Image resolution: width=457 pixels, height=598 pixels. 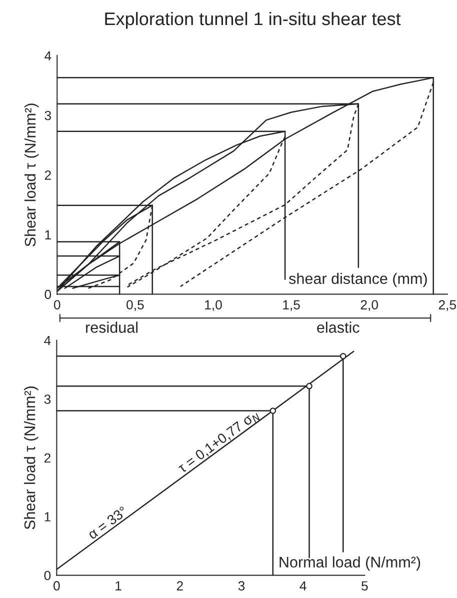 What do you see at coordinates (179, 585) in the screenshot?
I see `x-tick-label: 2` at bounding box center [179, 585].